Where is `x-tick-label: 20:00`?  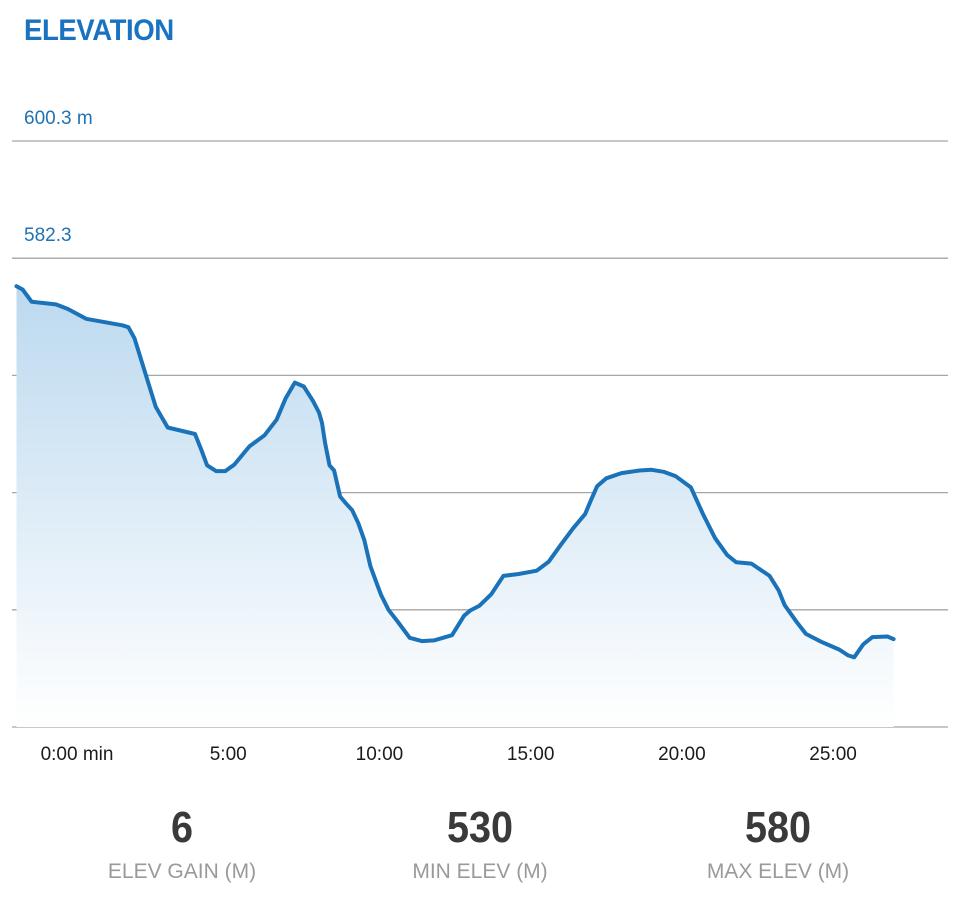
x-tick-label: 20:00 is located at coordinates (682, 754).